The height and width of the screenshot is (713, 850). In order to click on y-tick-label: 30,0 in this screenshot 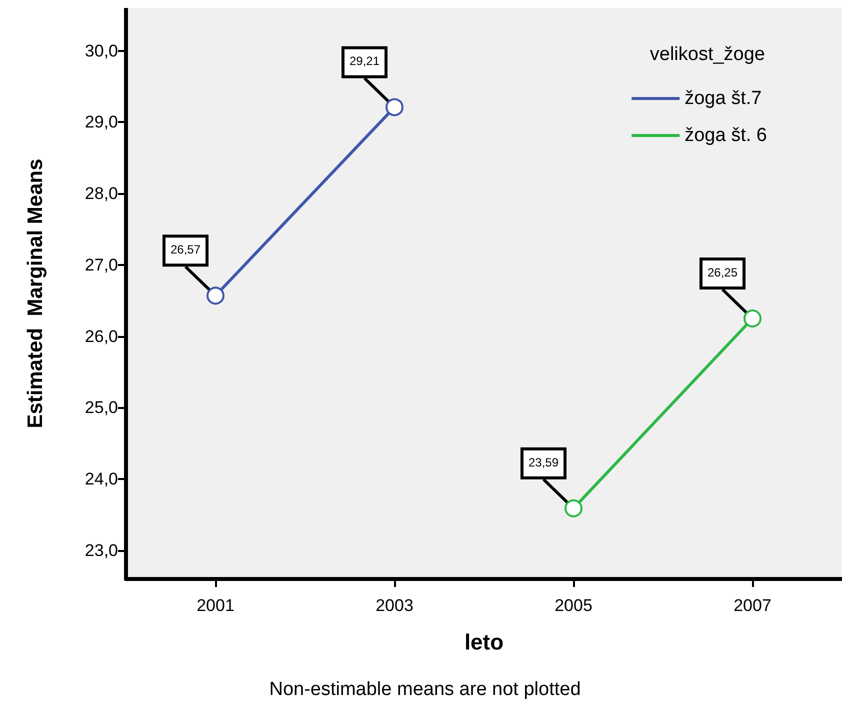, I will do `click(101, 50)`.